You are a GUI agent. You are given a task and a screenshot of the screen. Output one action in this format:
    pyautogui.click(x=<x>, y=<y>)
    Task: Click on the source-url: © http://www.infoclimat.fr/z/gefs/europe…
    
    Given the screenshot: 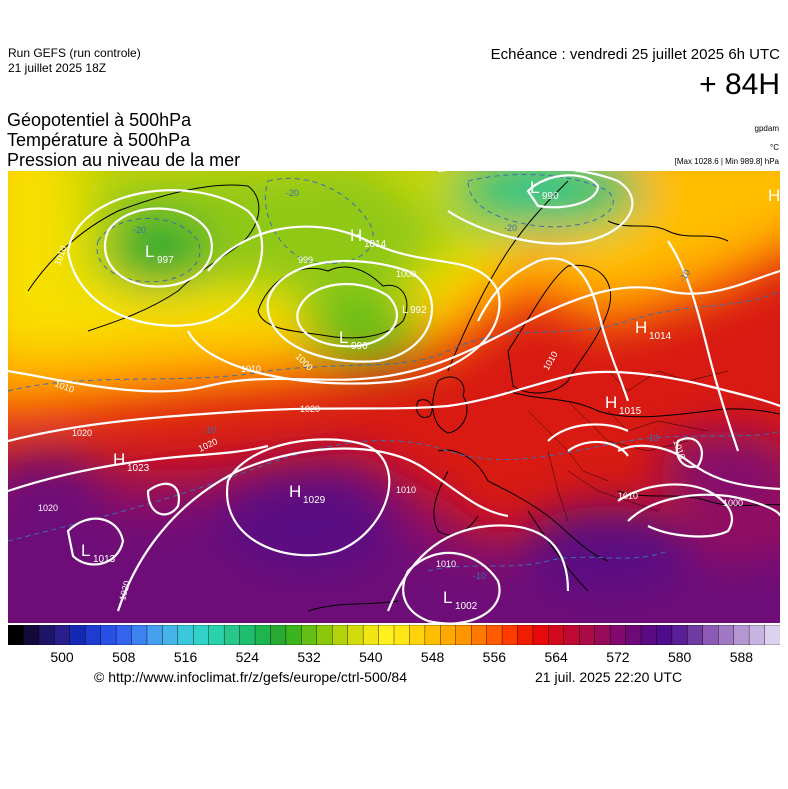 What is the action you would take?
    pyautogui.click(x=251, y=677)
    